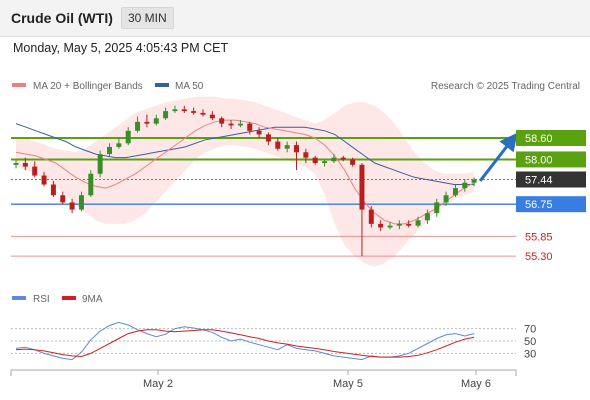 The height and width of the screenshot is (400, 590). What do you see at coordinates (19, 85) in the screenshot?
I see `ma20-legend-swatch` at bounding box center [19, 85].